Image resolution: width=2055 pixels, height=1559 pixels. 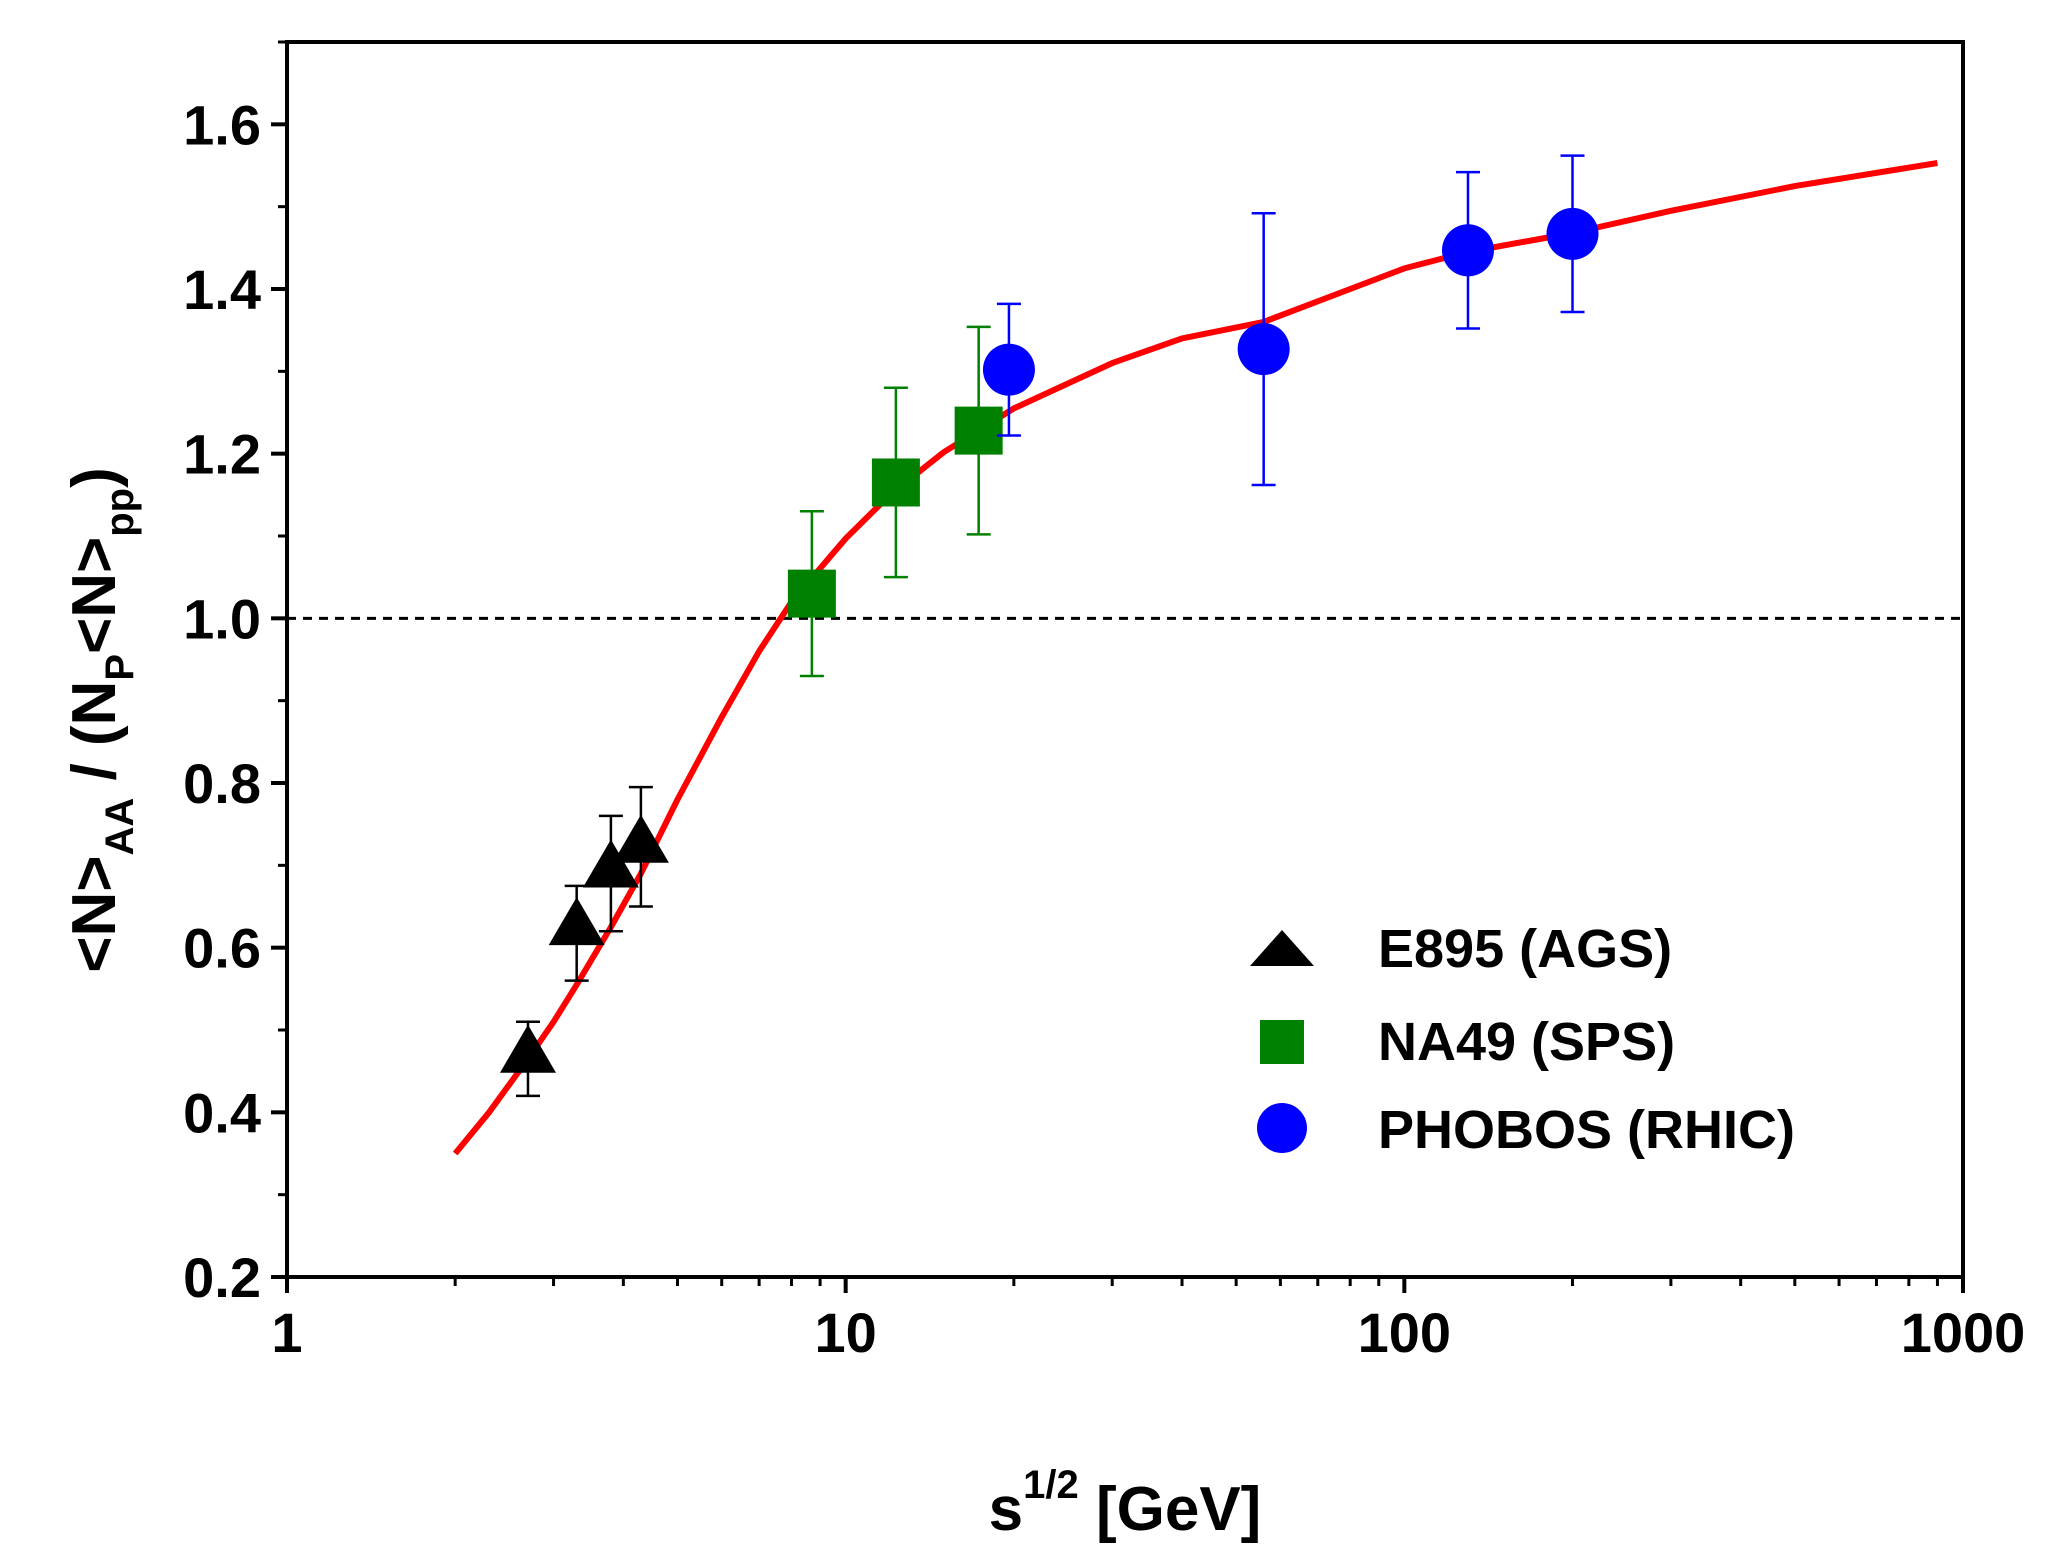 I want to click on y-axis-title-p2: / (N, so click(x=94, y=739).